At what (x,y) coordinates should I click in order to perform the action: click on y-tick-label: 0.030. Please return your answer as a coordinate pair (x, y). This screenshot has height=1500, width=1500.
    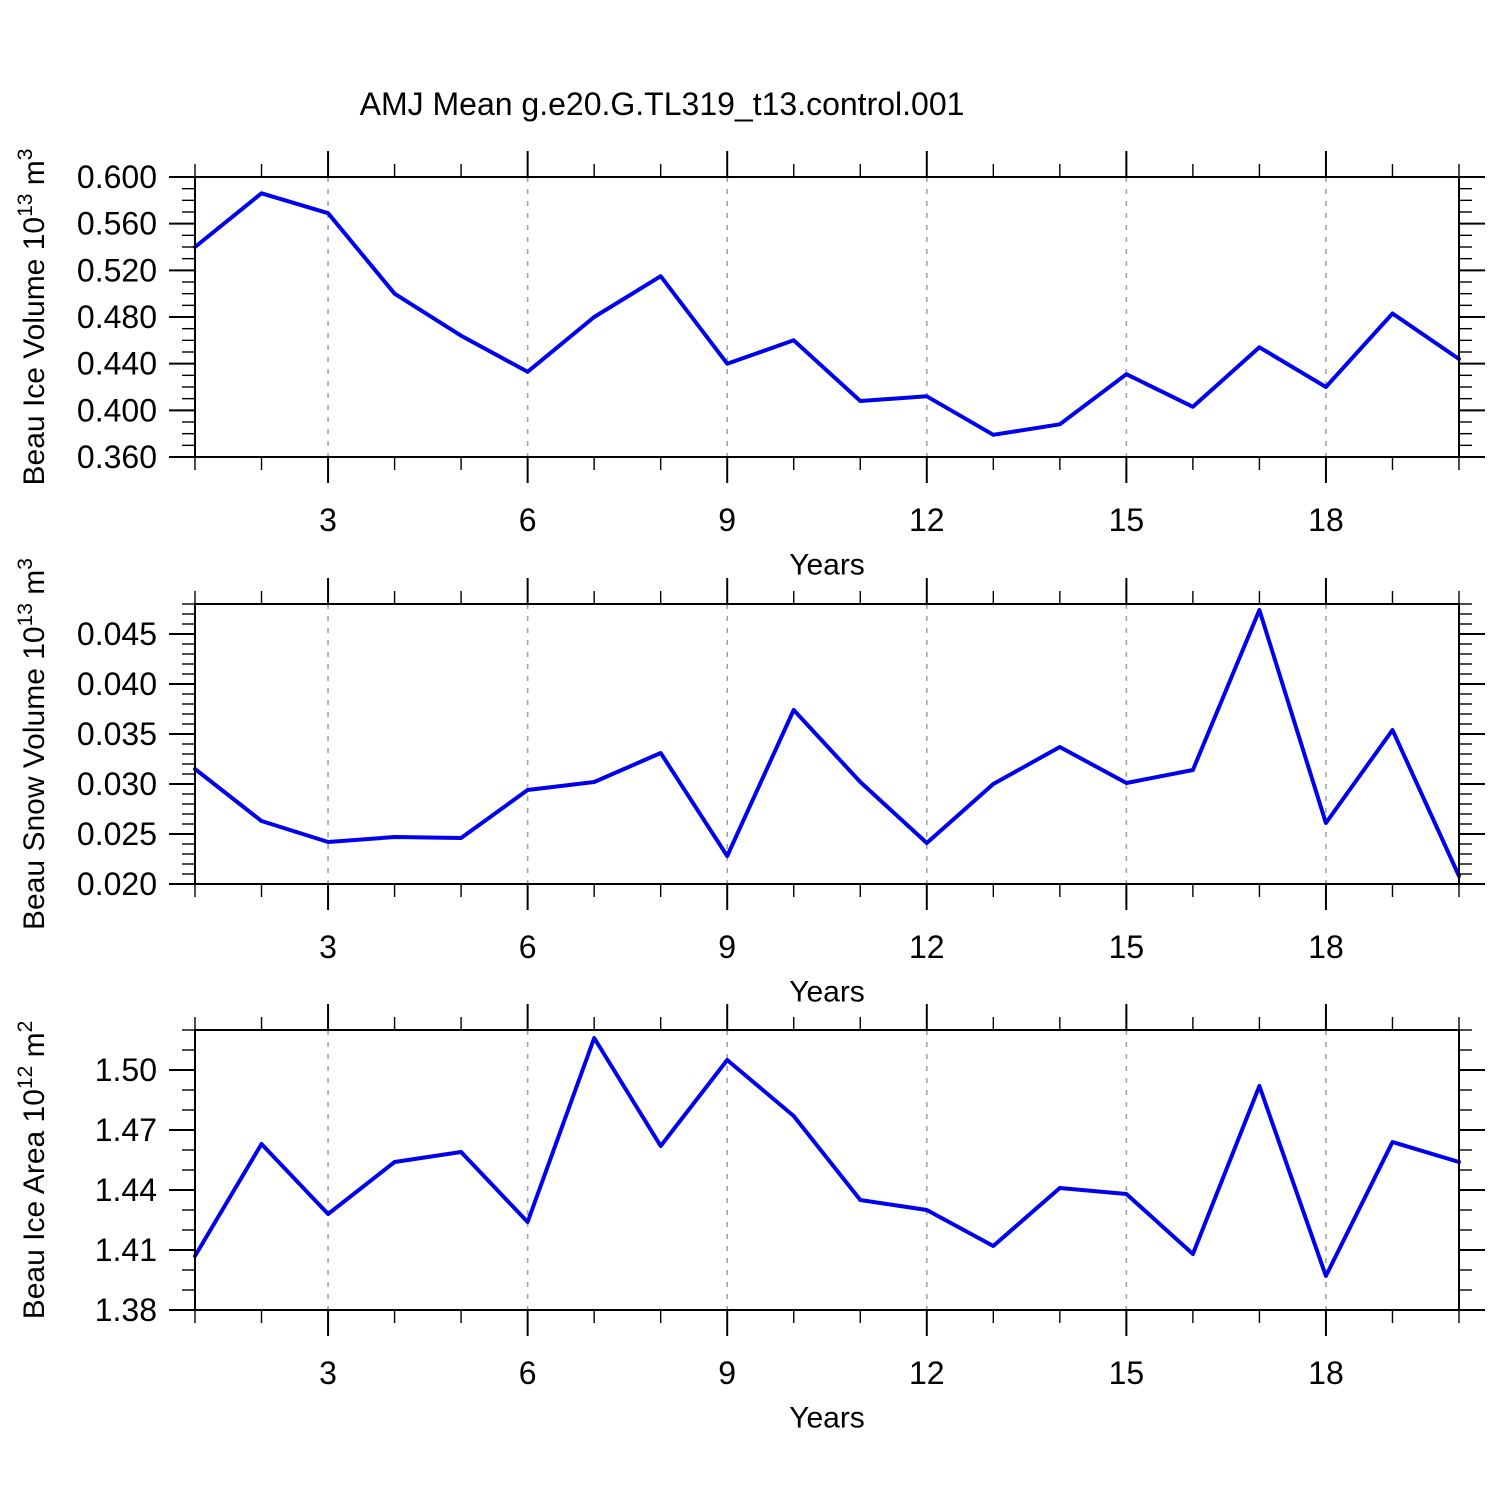
    Looking at the image, I should click on (117, 784).